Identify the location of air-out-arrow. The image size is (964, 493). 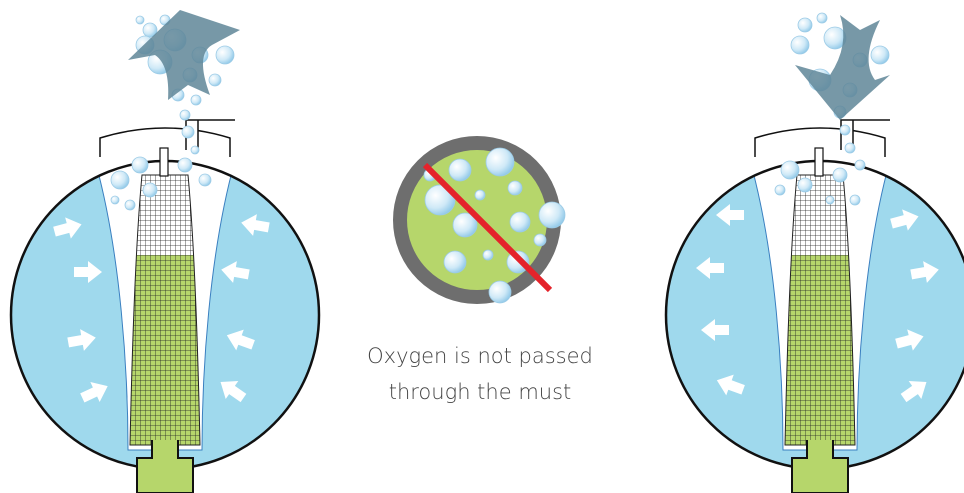
(184, 55).